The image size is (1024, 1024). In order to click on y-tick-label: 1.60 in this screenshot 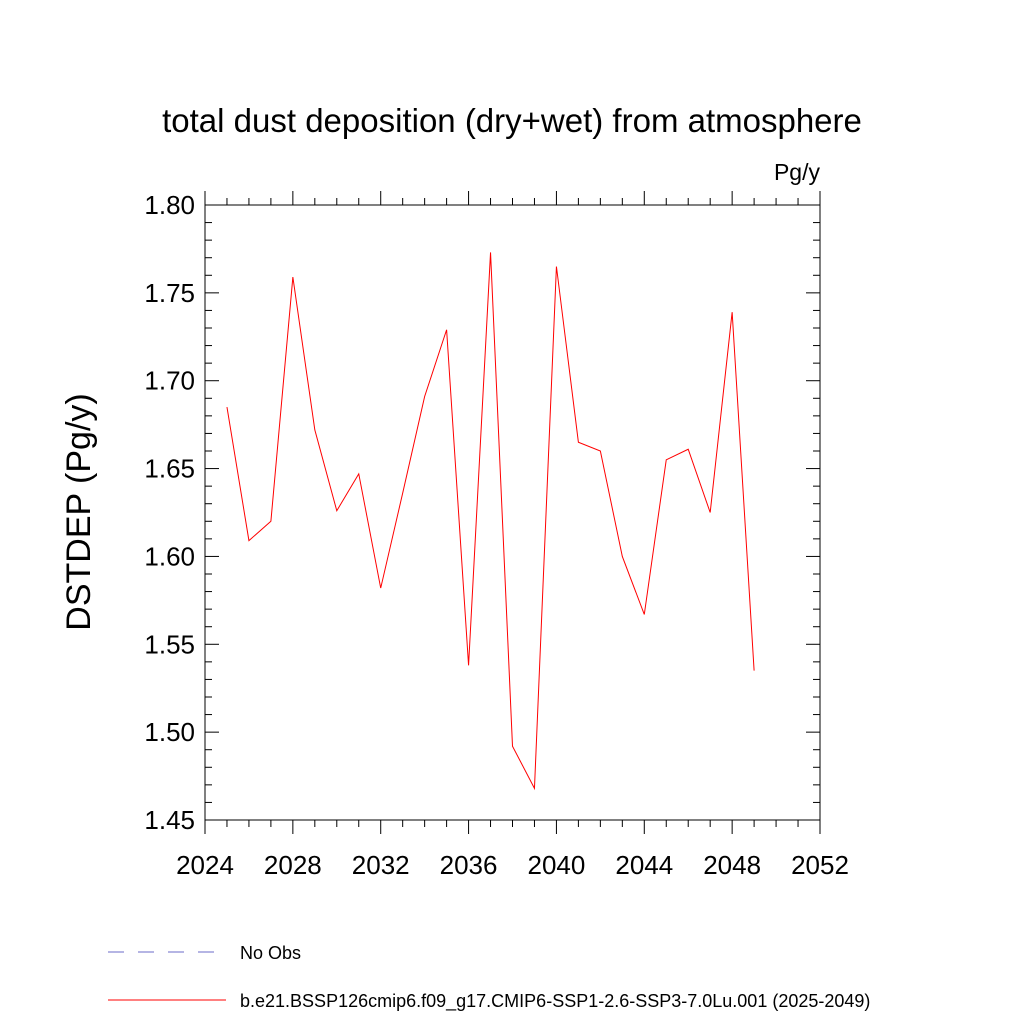, I will do `click(169, 556)`.